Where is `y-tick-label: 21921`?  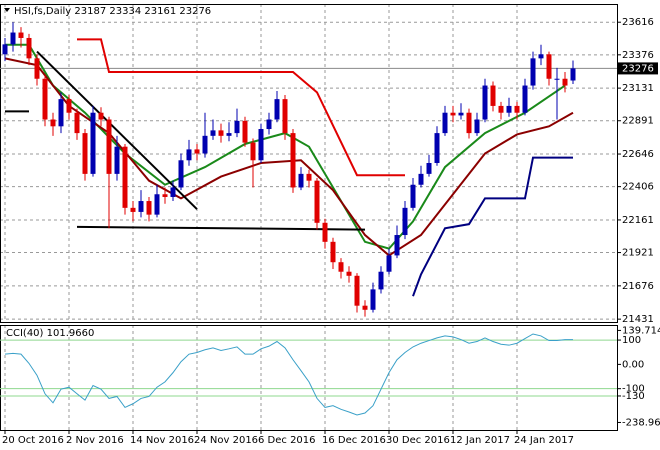
y-tick-label: 21921 is located at coordinates (638, 253).